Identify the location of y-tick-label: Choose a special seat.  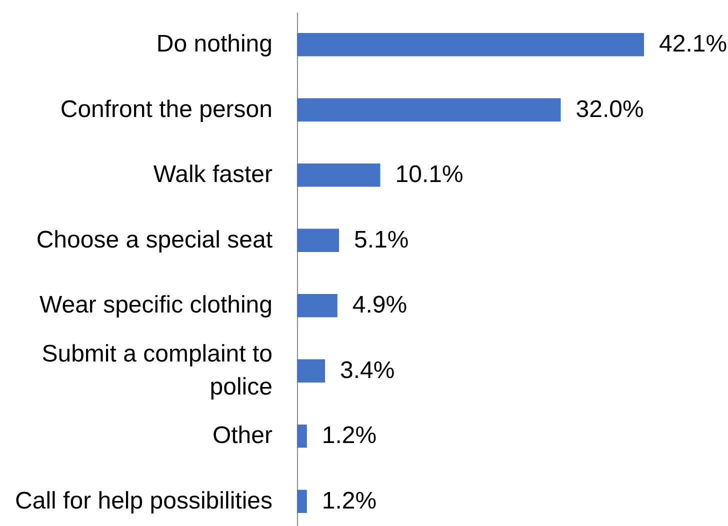
(154, 240).